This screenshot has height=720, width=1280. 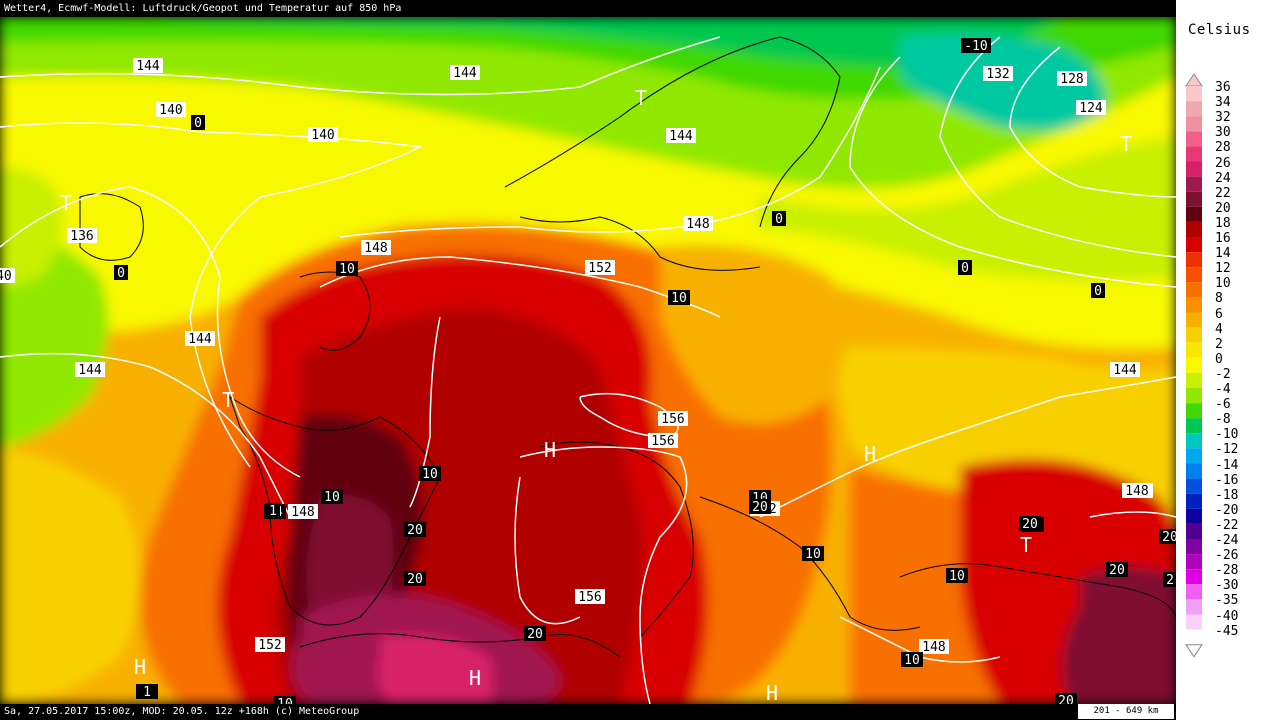 I want to click on legend-label: 16, so click(x=1223, y=238).